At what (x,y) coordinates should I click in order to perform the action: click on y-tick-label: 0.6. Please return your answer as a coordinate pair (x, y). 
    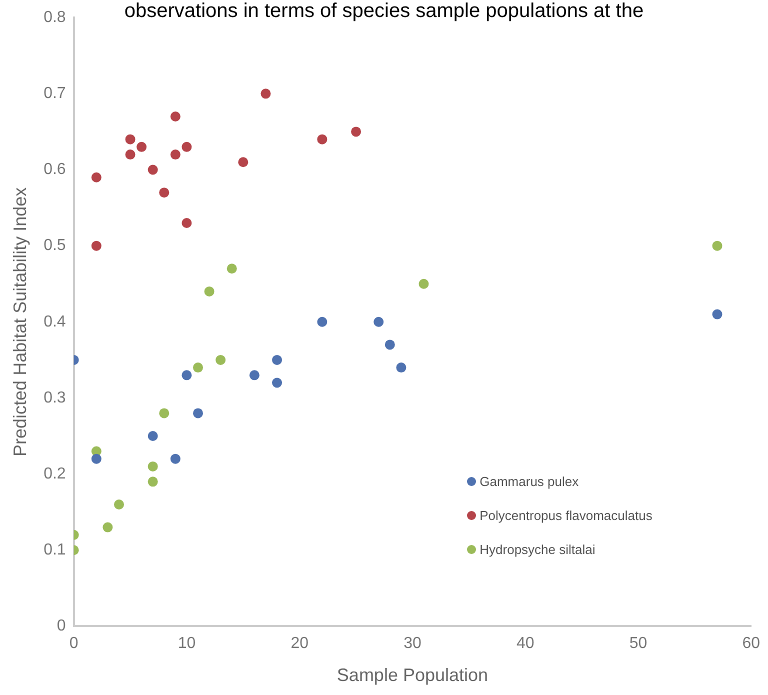
    Looking at the image, I should click on (55, 169).